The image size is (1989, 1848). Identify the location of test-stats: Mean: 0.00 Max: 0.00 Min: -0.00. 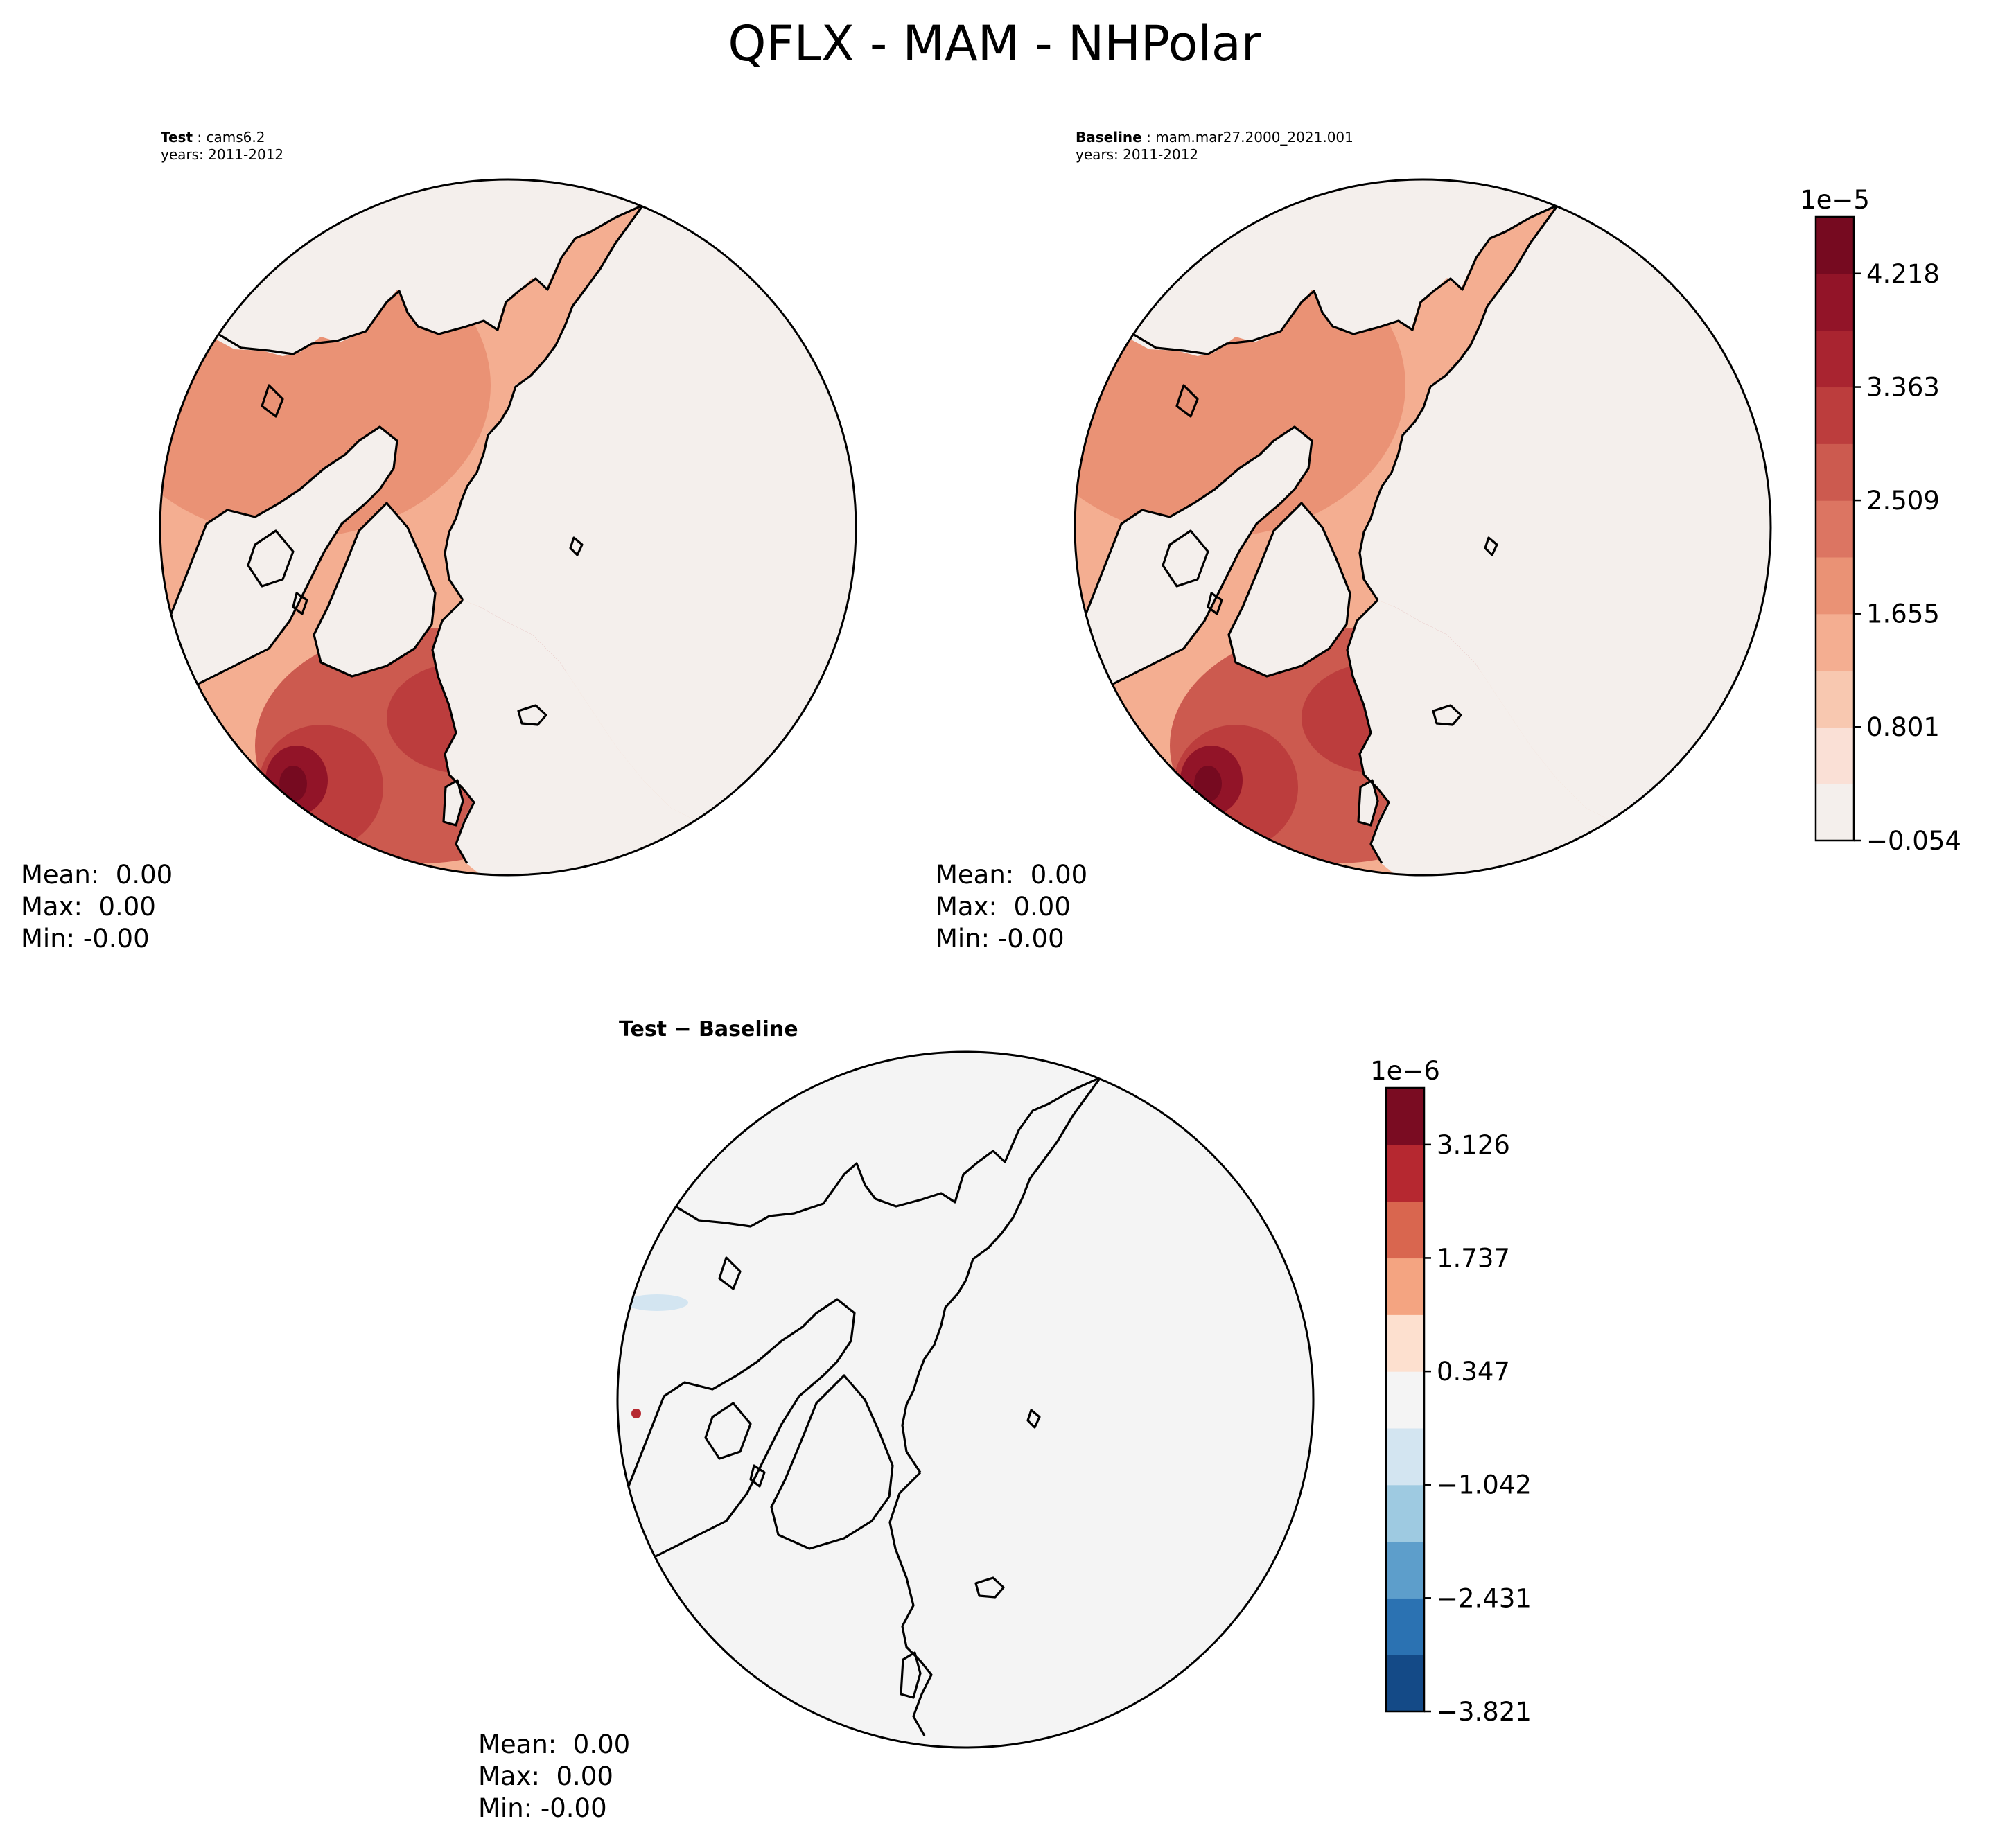
(97, 907).